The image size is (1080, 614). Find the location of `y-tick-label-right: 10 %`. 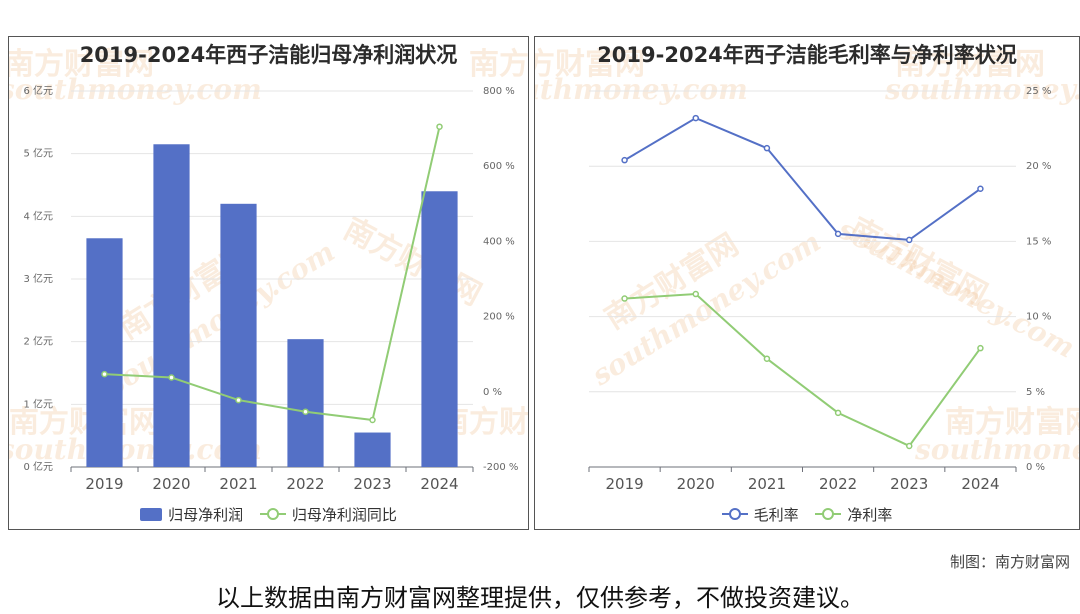

y-tick-label-right: 10 % is located at coordinates (1038, 317).